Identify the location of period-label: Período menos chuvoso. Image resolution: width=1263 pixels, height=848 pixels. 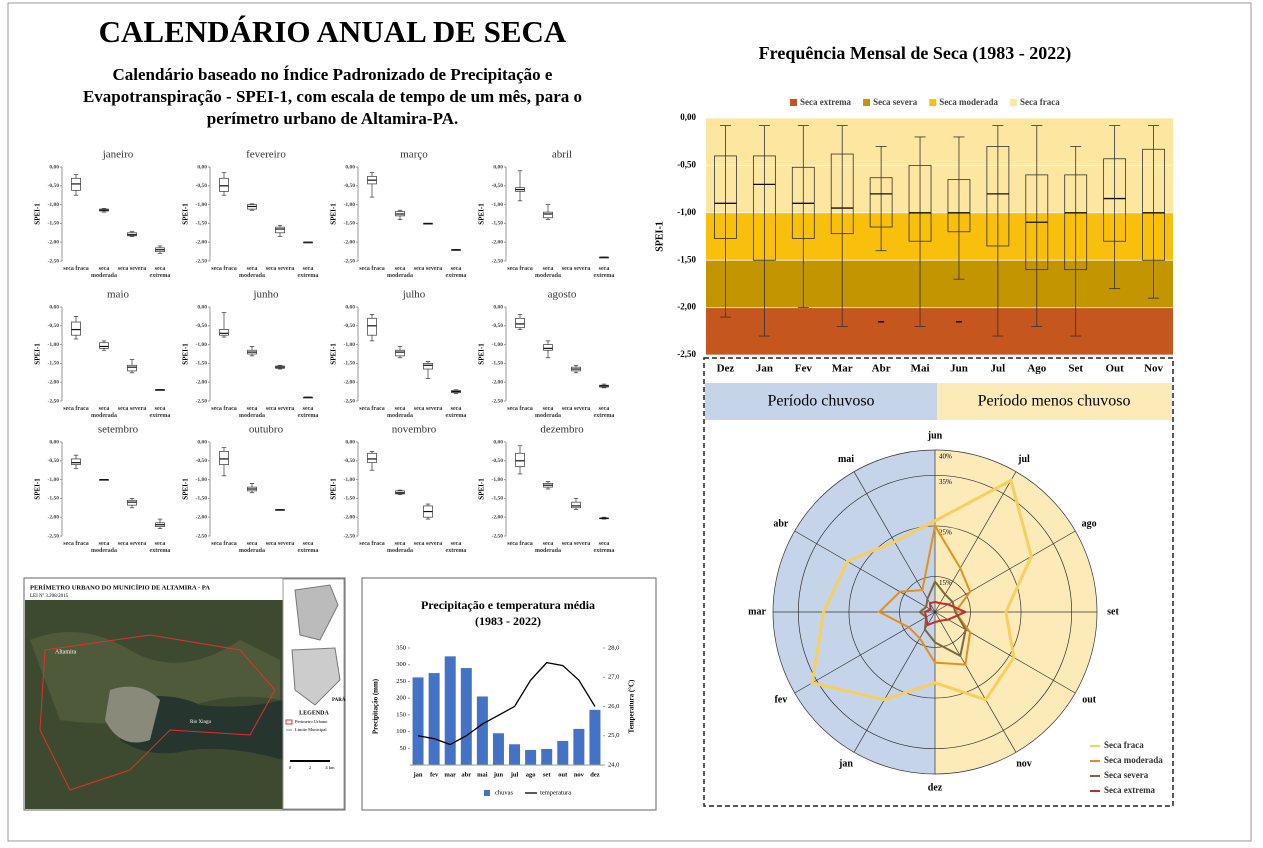
(1054, 401).